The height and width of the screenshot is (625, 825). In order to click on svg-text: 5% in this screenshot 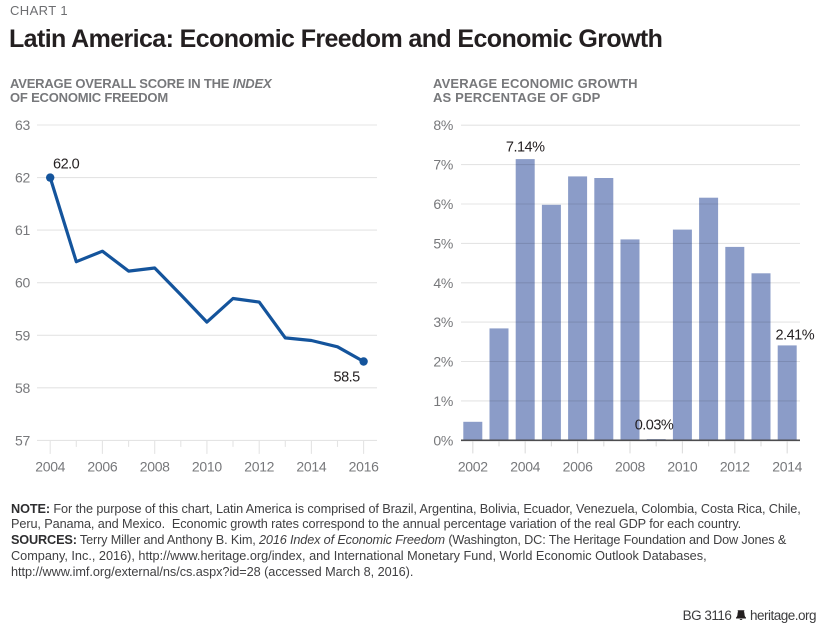, I will do `click(443, 243)`.